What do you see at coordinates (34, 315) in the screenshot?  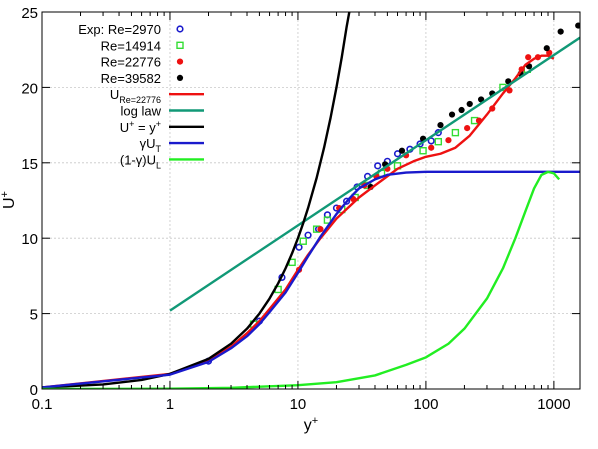 I see `y-tick-label: 5` at bounding box center [34, 315].